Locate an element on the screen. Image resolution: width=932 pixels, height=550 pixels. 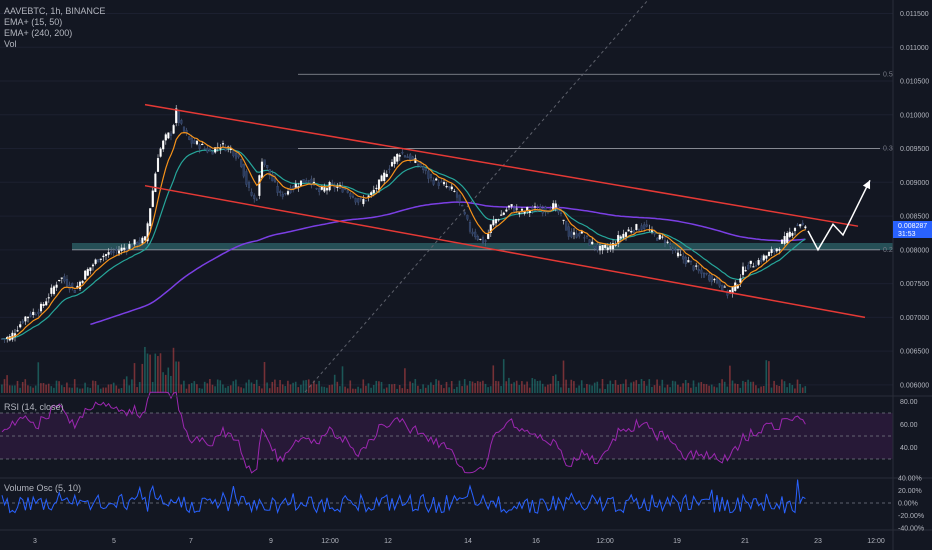
osc-tick: 40.00% is located at coordinates (910, 479).